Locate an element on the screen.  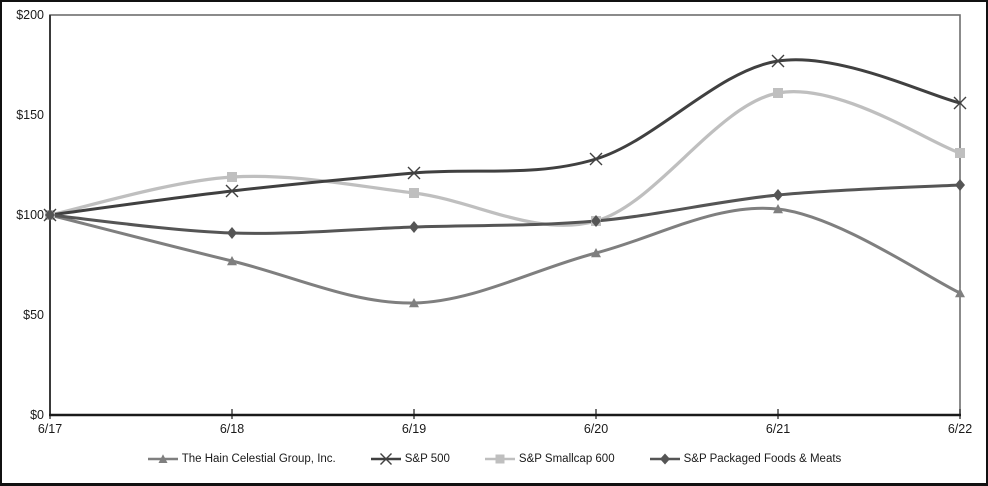
x-axis-tick-label: 6/17 is located at coordinates (50, 429).